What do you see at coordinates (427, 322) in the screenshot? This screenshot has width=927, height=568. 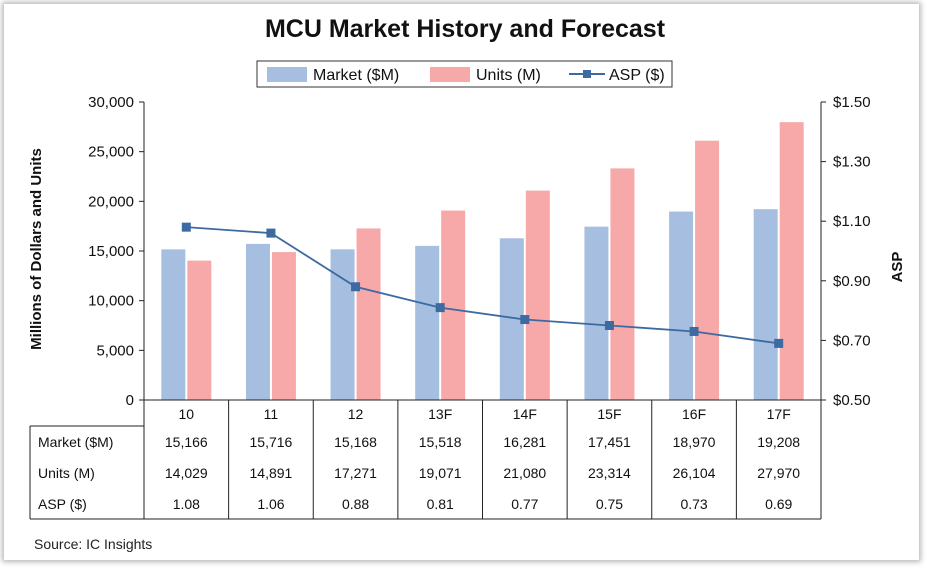 I see `bar-market-m-13F` at bounding box center [427, 322].